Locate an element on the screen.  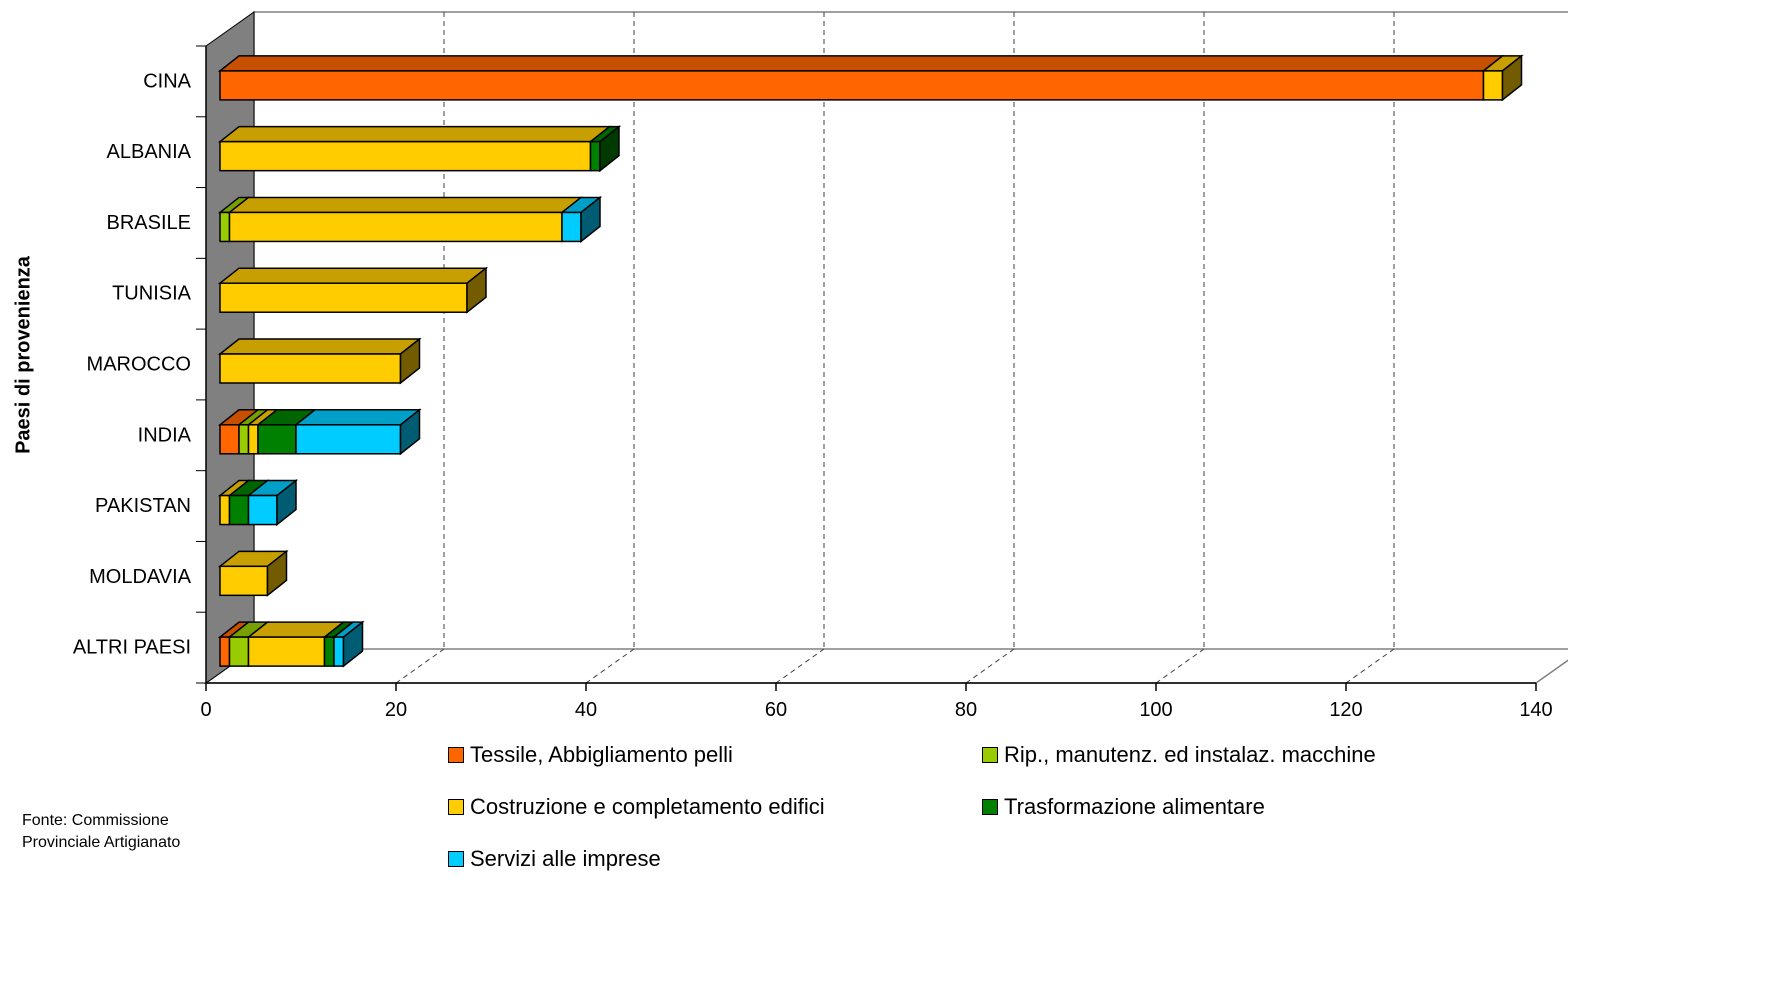
category-label: INDIA is located at coordinates (165, 435).